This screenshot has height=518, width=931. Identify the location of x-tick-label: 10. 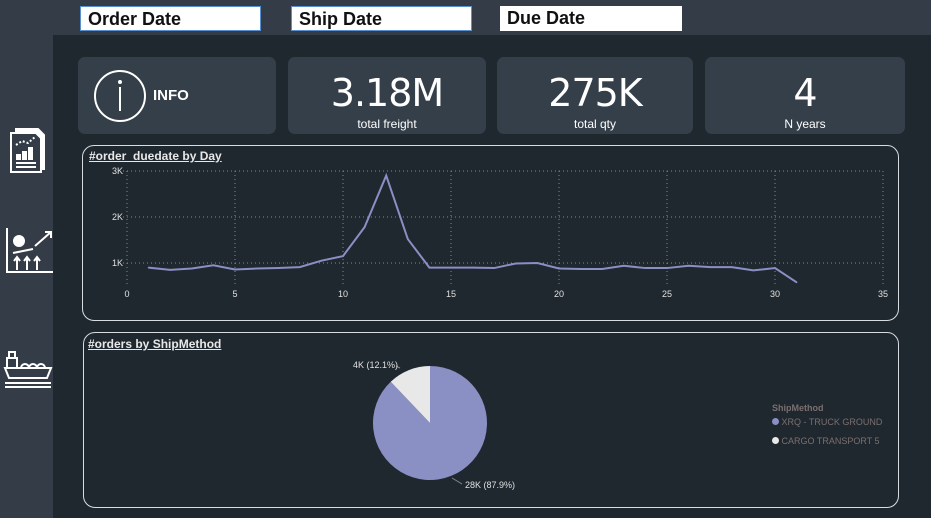
(343, 294).